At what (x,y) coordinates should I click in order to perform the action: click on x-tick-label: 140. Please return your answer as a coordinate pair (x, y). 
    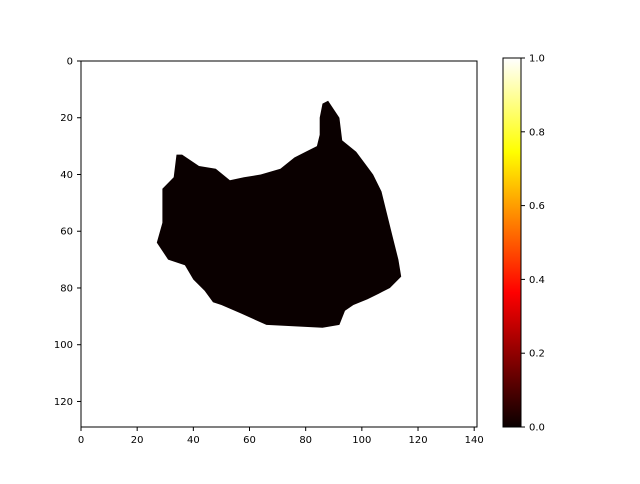
    Looking at the image, I should click on (474, 440).